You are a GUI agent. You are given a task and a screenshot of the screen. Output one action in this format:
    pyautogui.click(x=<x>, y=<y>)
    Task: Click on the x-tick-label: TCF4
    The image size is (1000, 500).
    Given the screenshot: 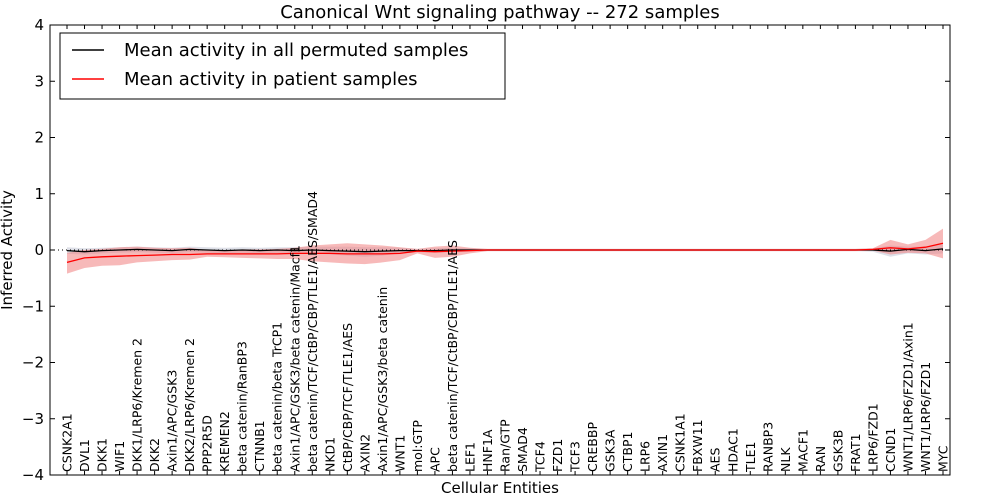 What is the action you would take?
    pyautogui.click(x=540, y=457)
    